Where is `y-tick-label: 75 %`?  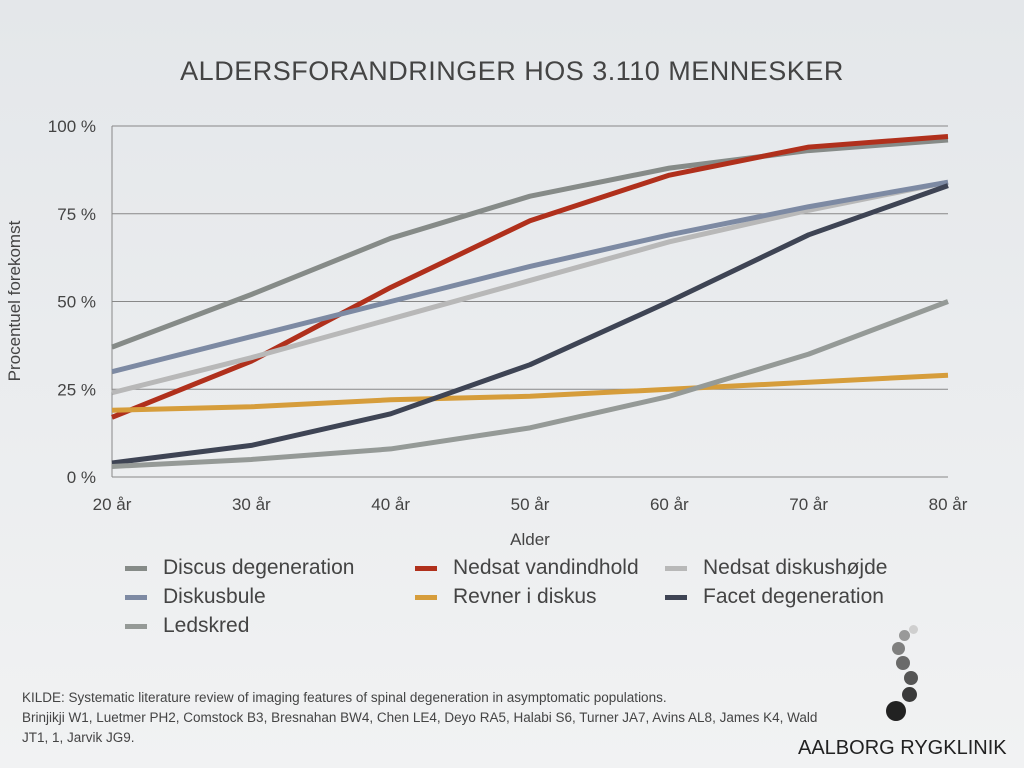 y-tick-label: 75 % is located at coordinates (76, 214).